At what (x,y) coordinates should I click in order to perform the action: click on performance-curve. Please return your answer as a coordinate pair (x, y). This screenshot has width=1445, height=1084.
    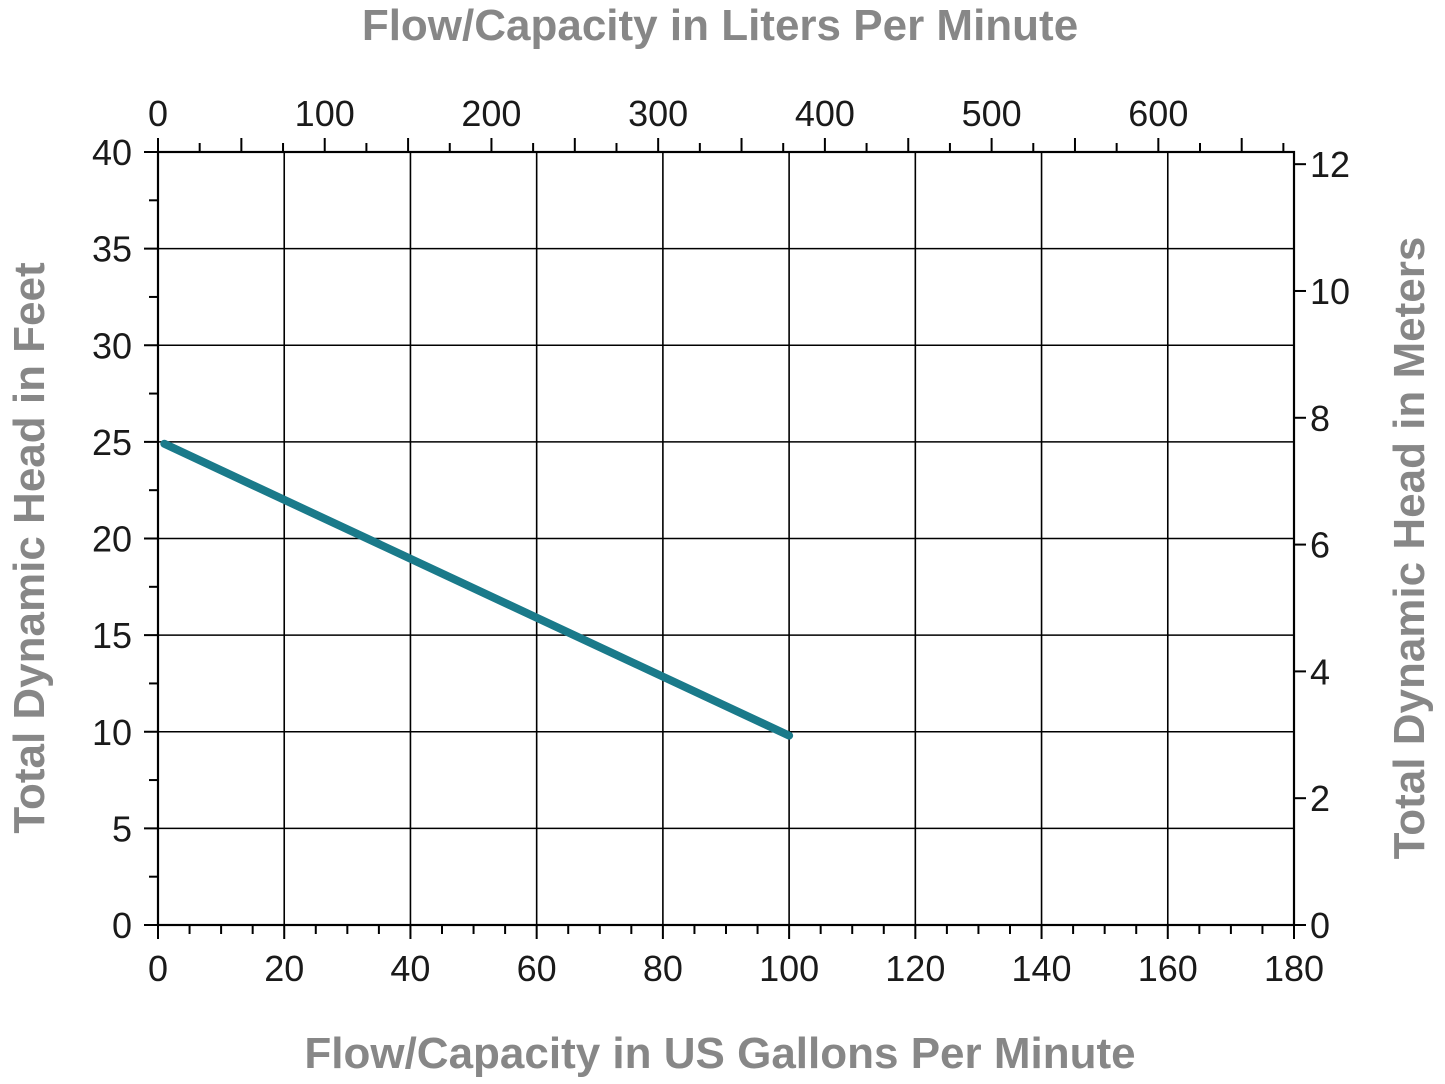
    Looking at the image, I should click on (477, 589).